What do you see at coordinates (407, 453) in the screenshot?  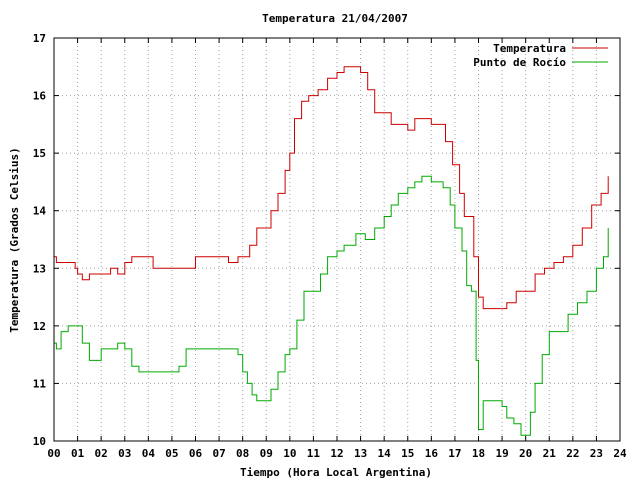 I see `x-tick-label: 15` at bounding box center [407, 453].